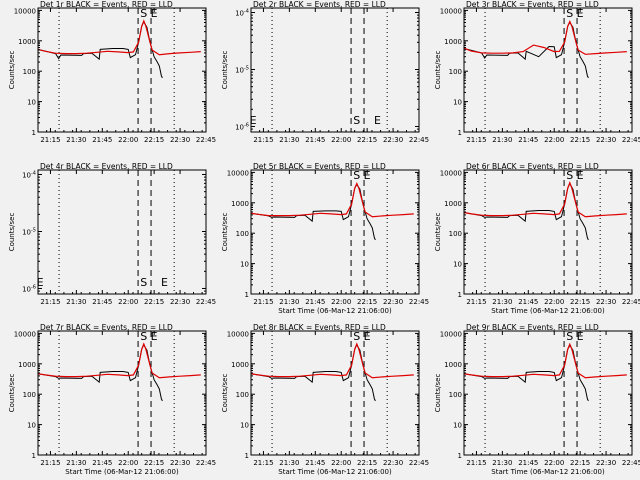  What do you see at coordinates (532, 166) in the screenshot?
I see `panel-title: Det 6r BLACK = Events, RED = LLD` at bounding box center [532, 166].